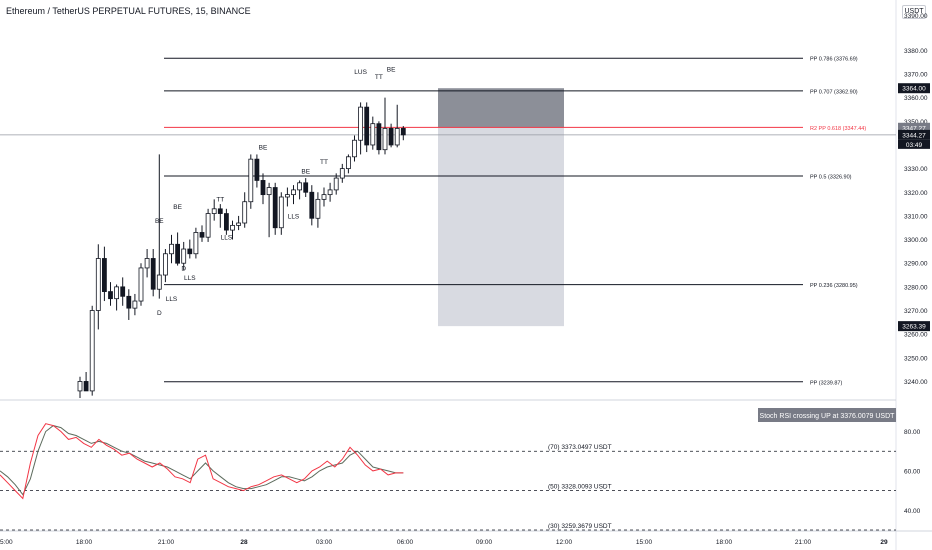  Describe the element at coordinates (916, 287) in the screenshot. I see `price-tick: 3280.00` at that location.